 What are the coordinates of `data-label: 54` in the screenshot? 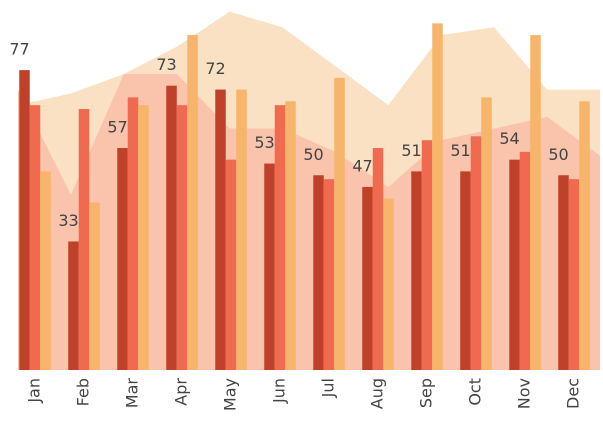 It's located at (509, 138).